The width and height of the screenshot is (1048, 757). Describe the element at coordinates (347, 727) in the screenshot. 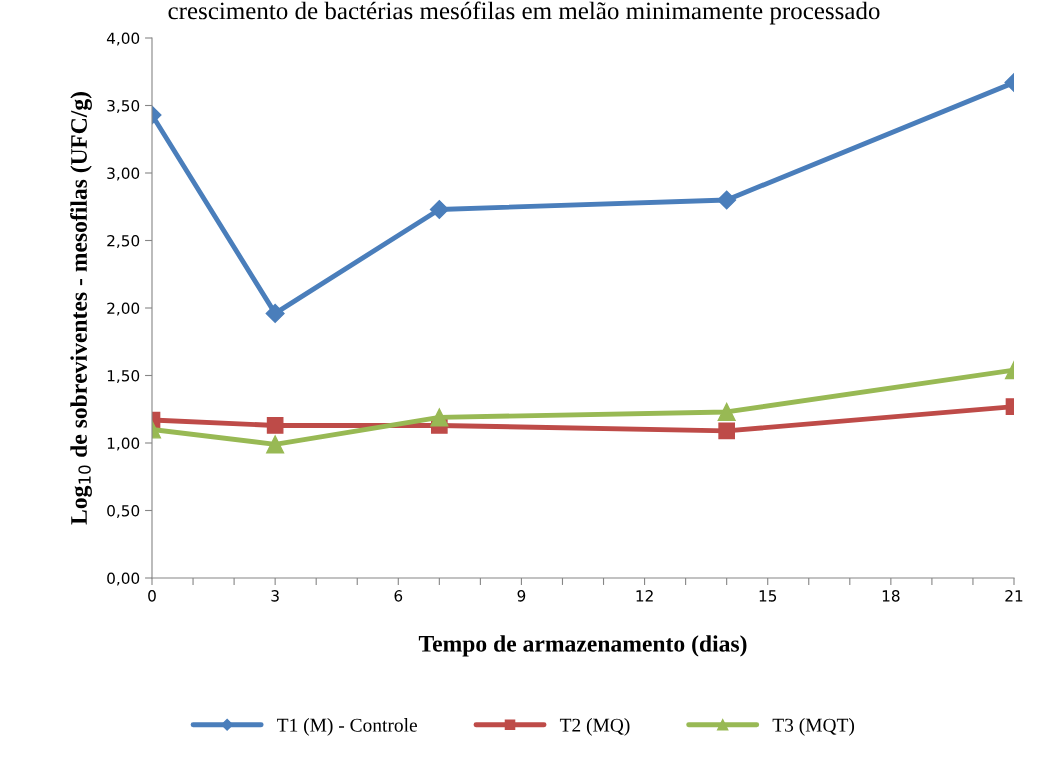

I see `legend-label: T1 (M) - Controle` at that location.